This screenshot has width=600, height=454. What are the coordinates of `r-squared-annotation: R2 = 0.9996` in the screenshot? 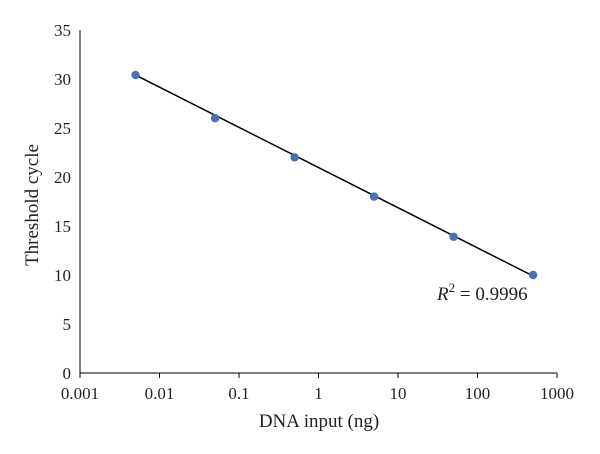 It's located at (482, 292).